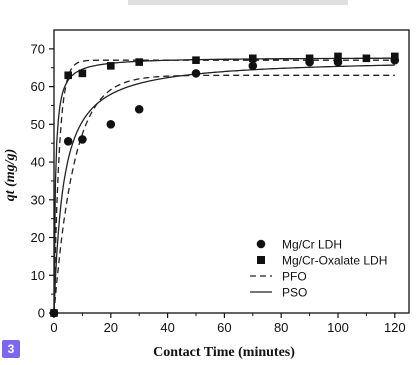  What do you see at coordinates (38, 86) in the screenshot?
I see `y-tick-label: 60` at bounding box center [38, 86].